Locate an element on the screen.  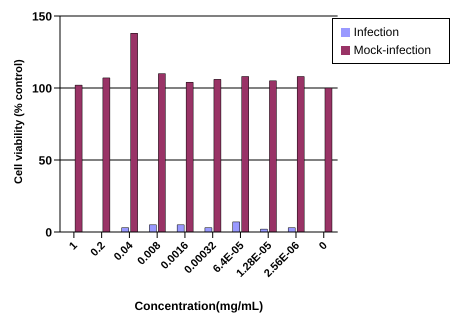
y-tick-label: 0 is located at coordinates (48, 232).